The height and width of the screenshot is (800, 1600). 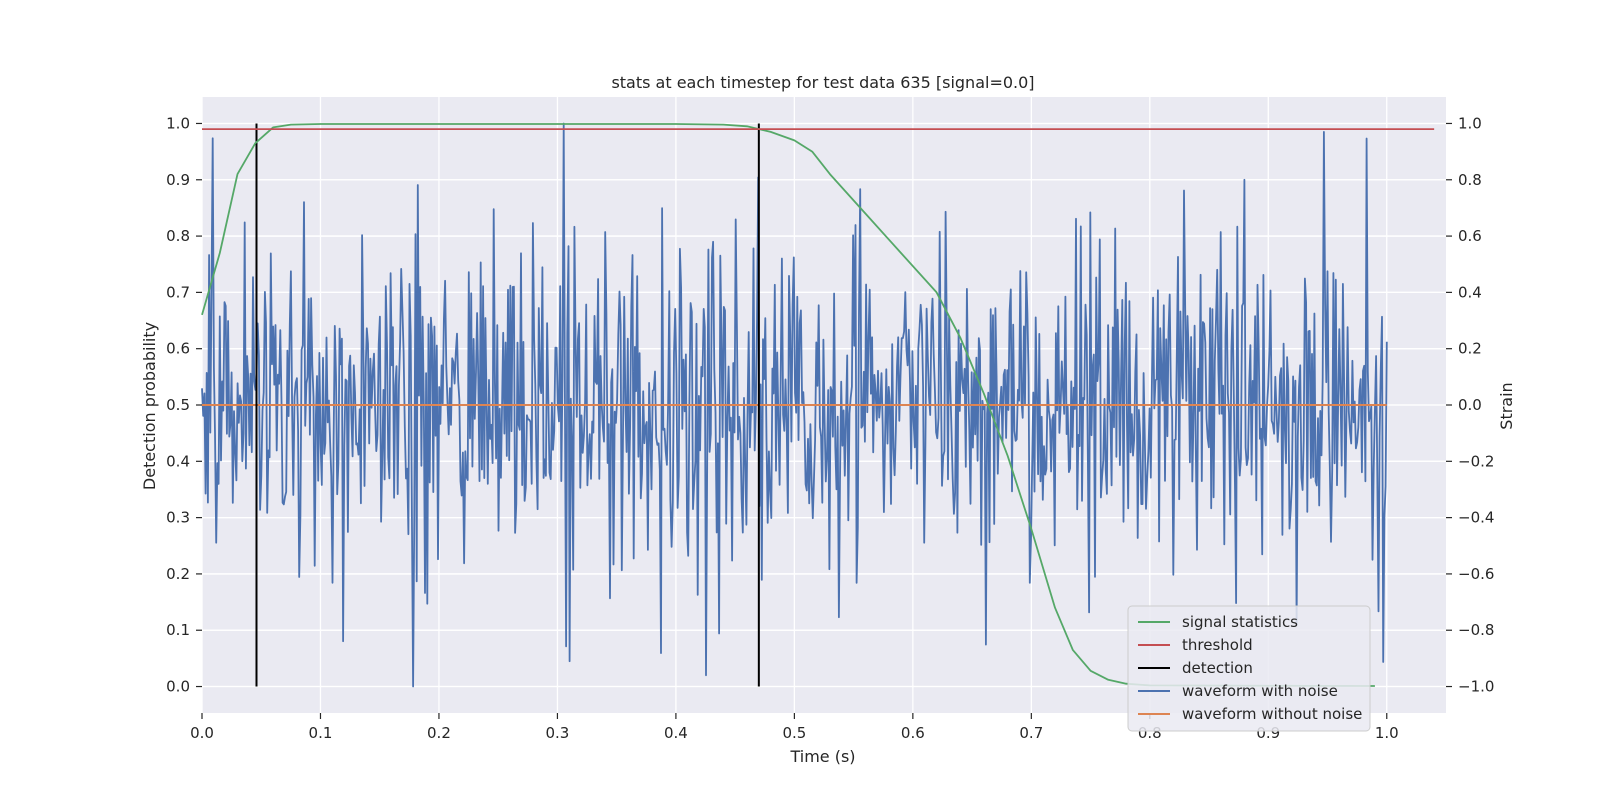 What do you see at coordinates (178, 630) in the screenshot?
I see `y-tick-label: 0.1` at bounding box center [178, 630].